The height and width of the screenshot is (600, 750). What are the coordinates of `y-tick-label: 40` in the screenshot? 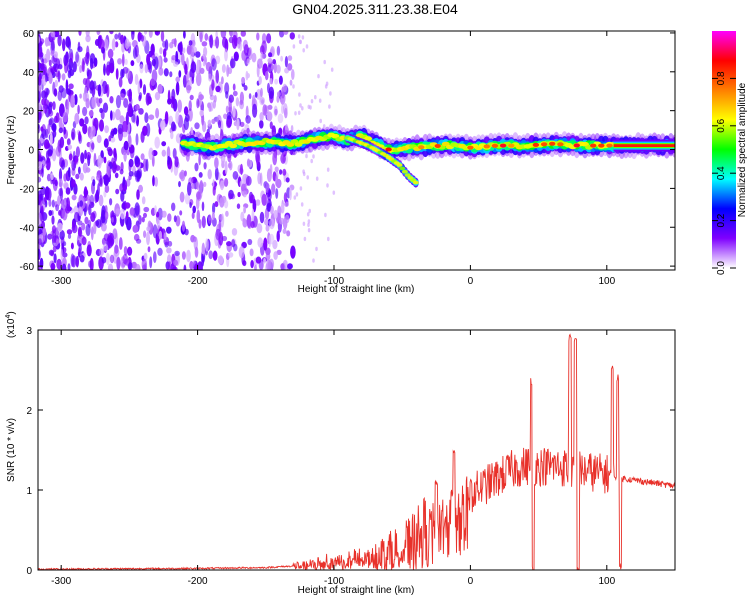 It's located at (29, 73).